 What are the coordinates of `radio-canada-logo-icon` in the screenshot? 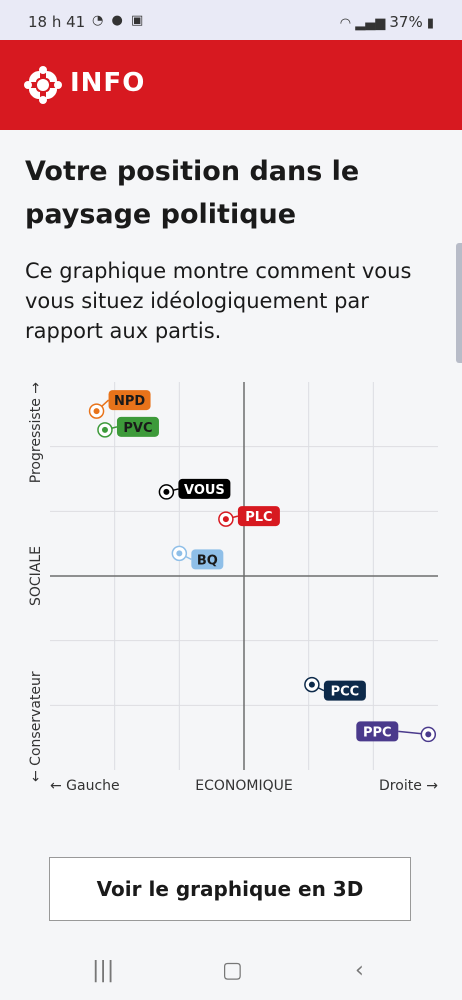 It's located at (43, 85).